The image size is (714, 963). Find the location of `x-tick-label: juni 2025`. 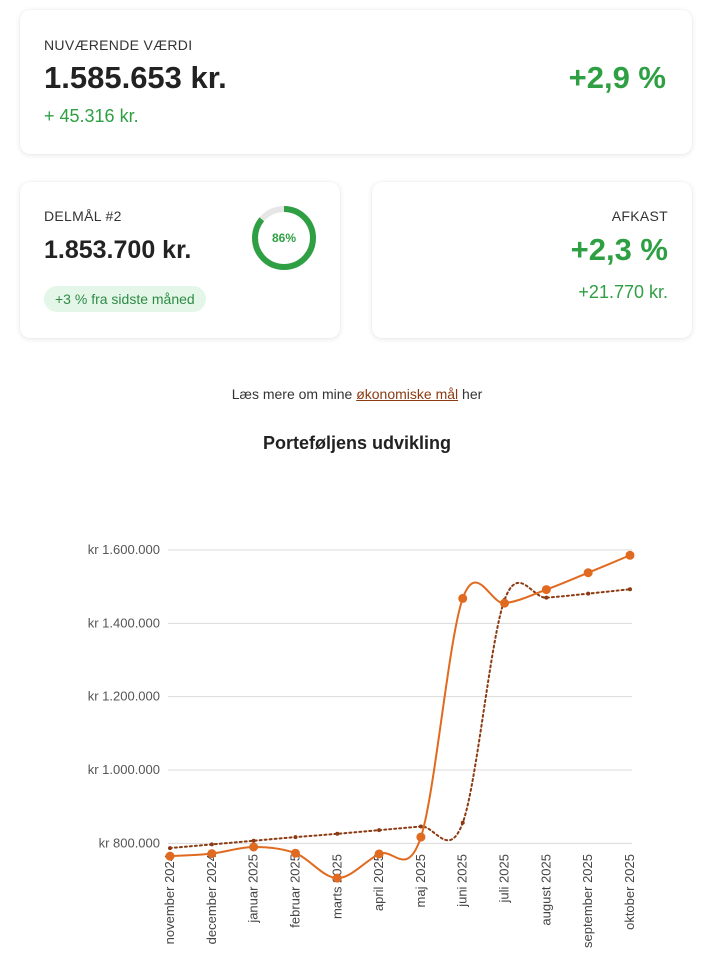

x-tick-label: juni 2025 is located at coordinates (462, 881).